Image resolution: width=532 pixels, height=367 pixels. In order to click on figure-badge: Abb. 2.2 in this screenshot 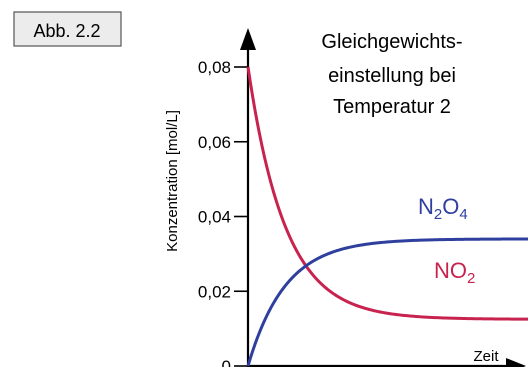, I will do `click(67, 29)`.